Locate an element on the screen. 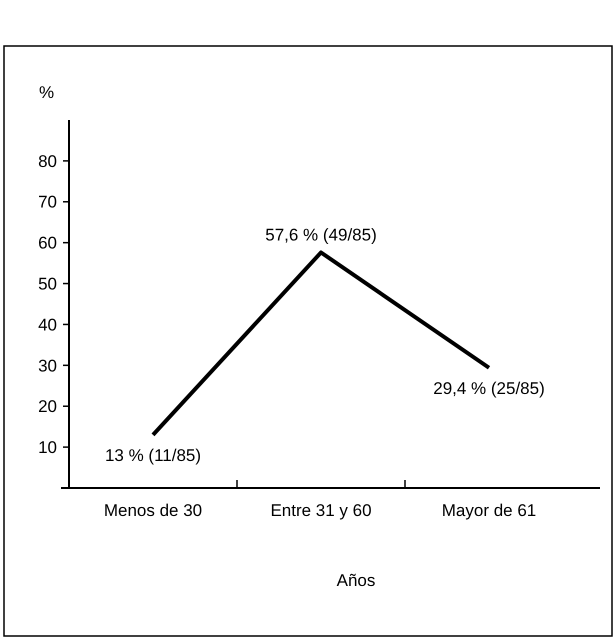 The width and height of the screenshot is (616, 640). y-tick-label: 10 is located at coordinates (47, 448).